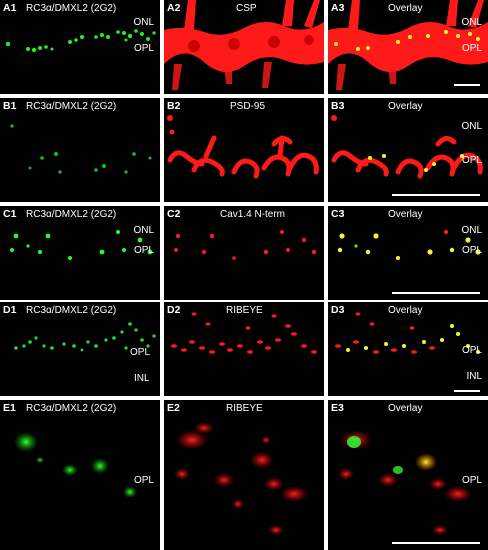 This screenshot has width=488, height=550. Describe the element at coordinates (75, 465) in the screenshot. I see `micrograph-e1` at that location.